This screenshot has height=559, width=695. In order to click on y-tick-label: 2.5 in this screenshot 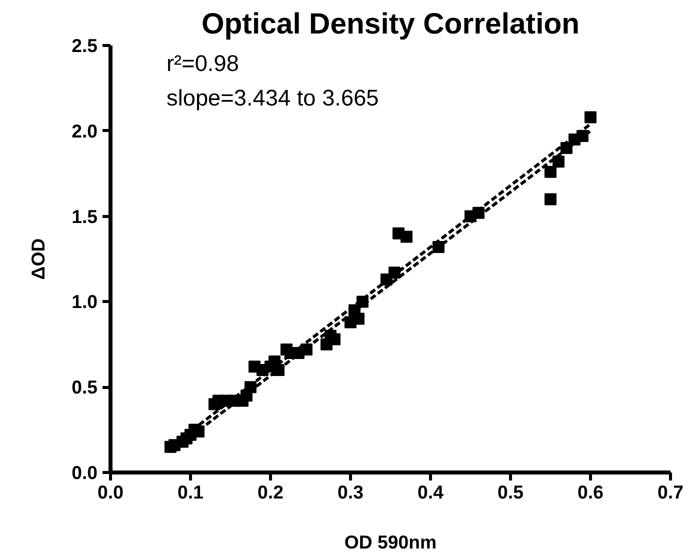, I will do `click(85, 45)`.